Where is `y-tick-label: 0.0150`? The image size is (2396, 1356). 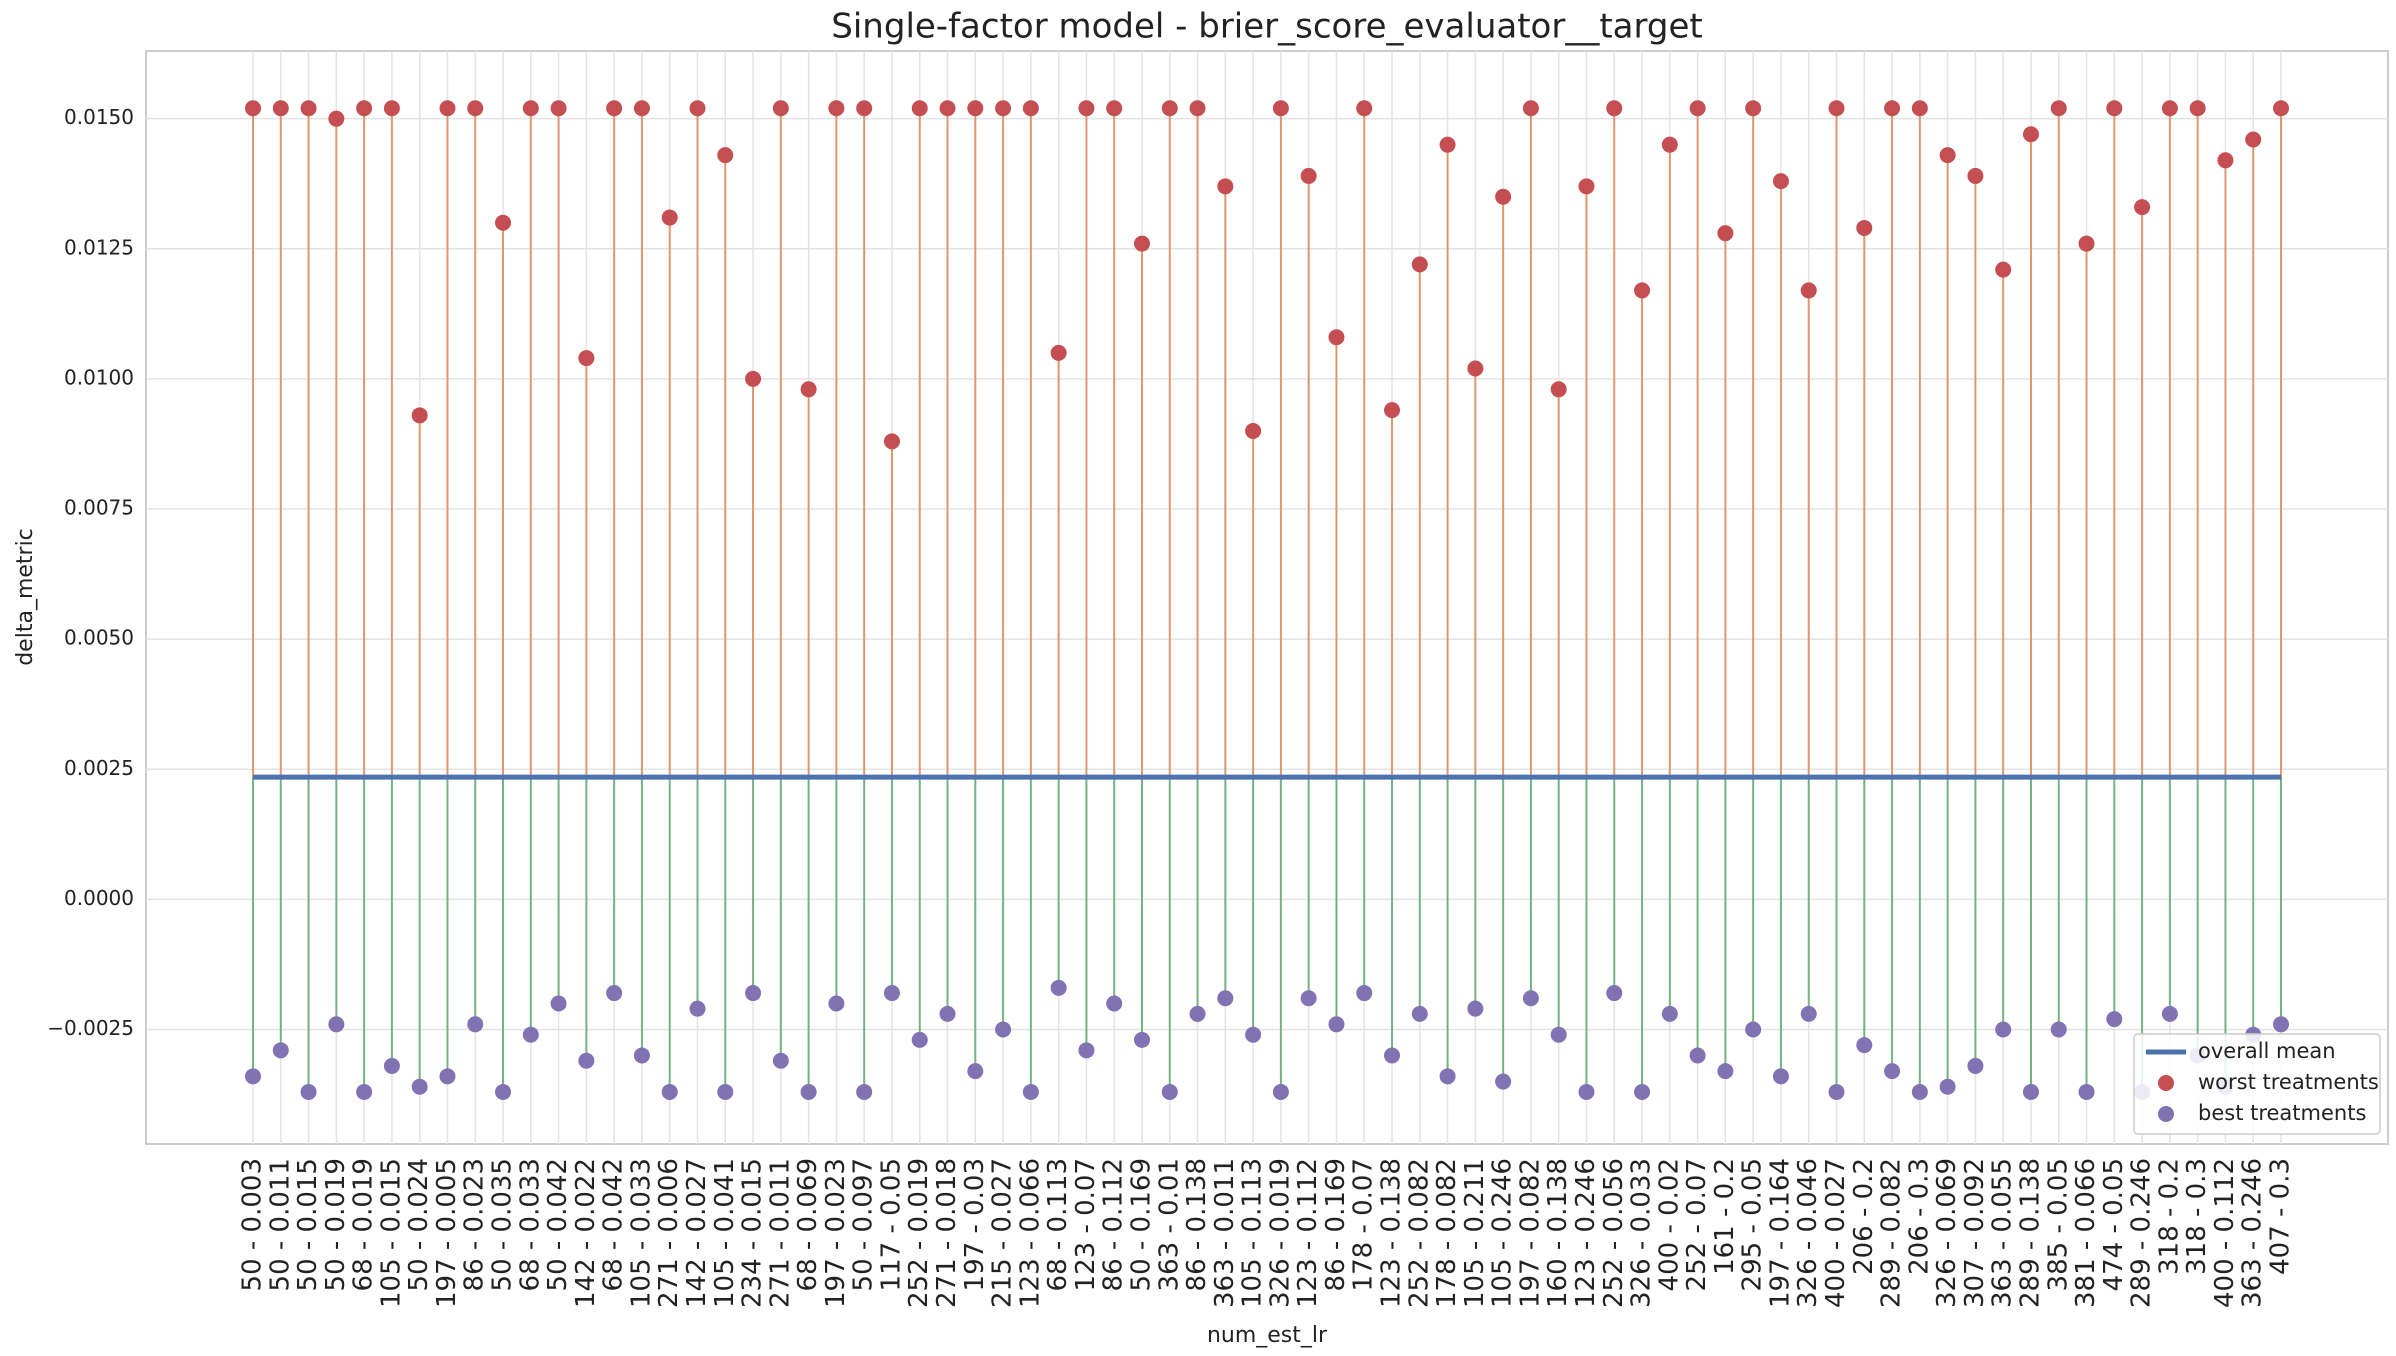 y-tick-label: 0.0150 is located at coordinates (99, 117).